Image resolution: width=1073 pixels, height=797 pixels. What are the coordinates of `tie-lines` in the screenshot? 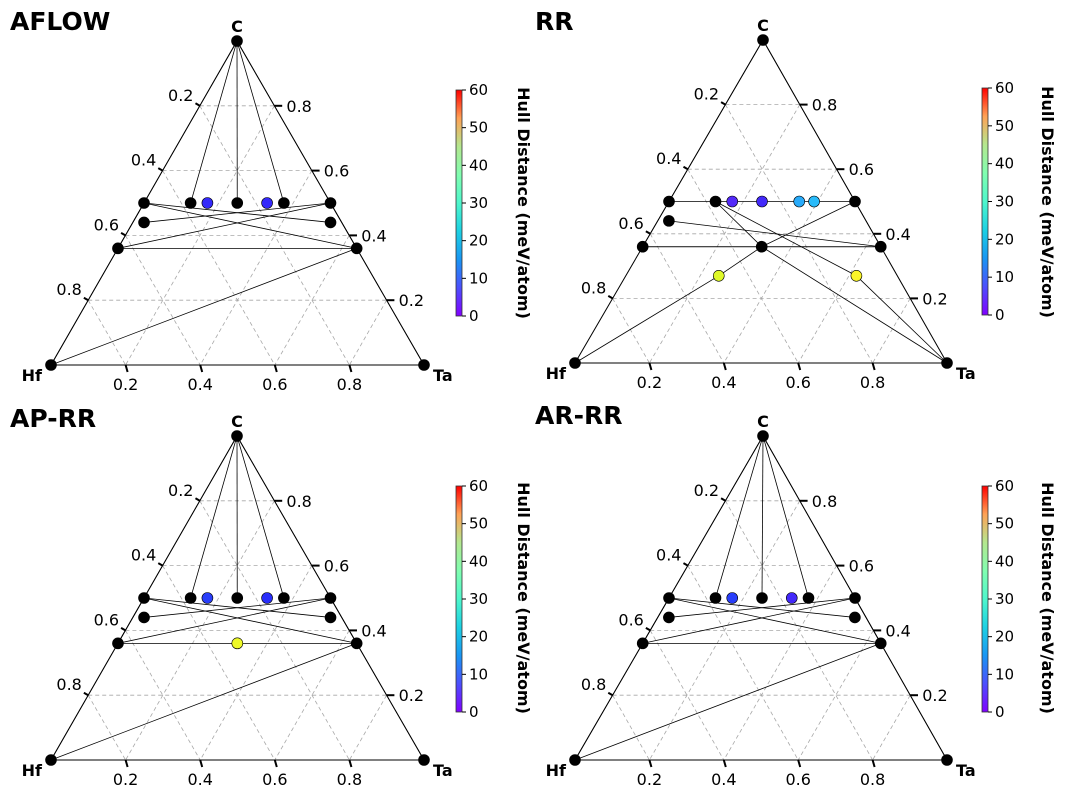 It's located at (761, 598).